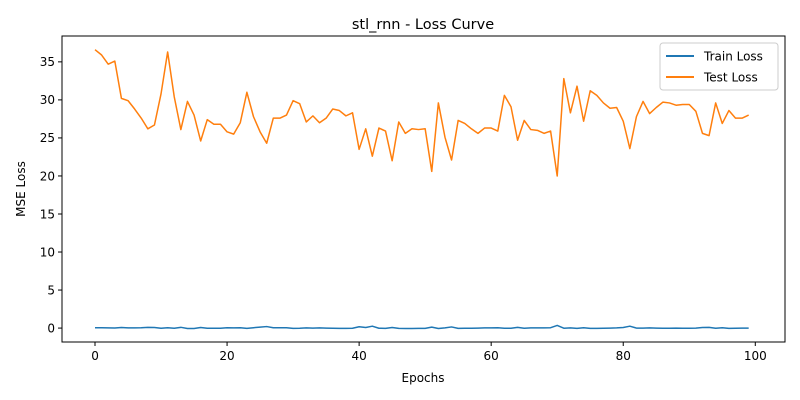  What do you see at coordinates (51, 290) in the screenshot?
I see `y-tick-label: 5` at bounding box center [51, 290].